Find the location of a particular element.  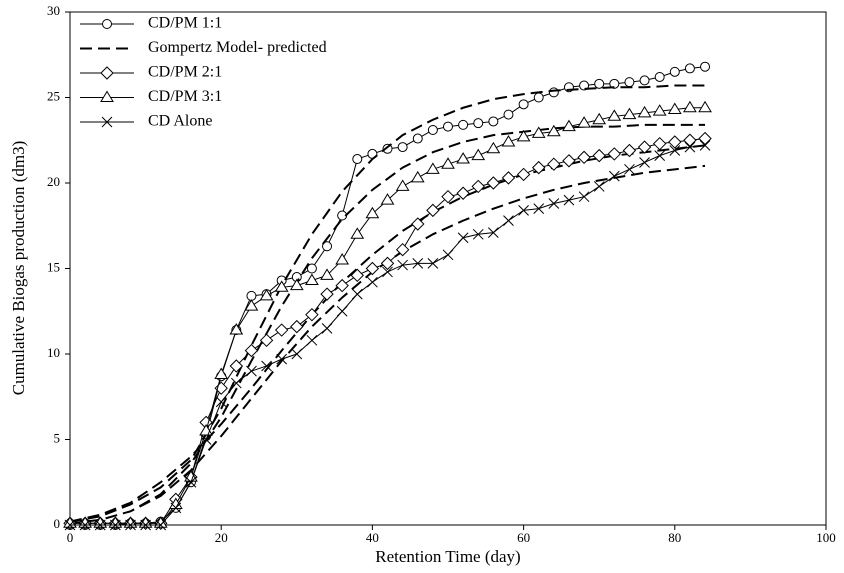

x-tick-label: 80 is located at coordinates (674, 537).